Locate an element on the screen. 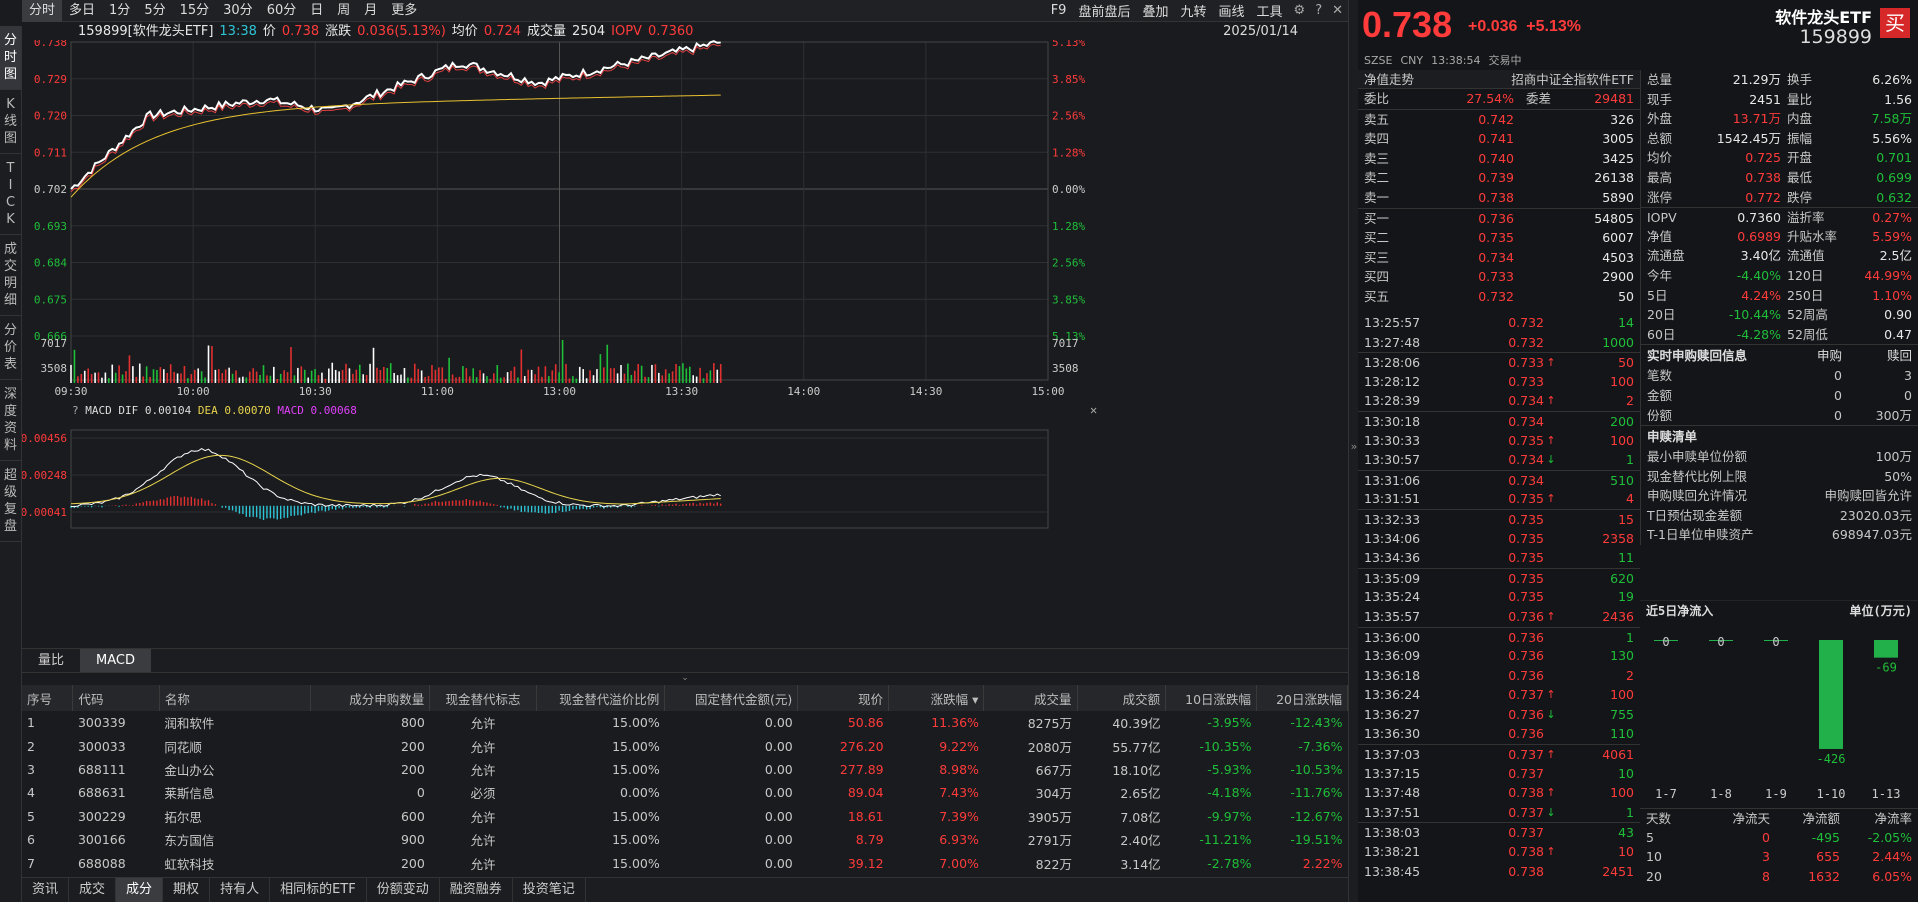 The image size is (1918, 902). column-header-6: 固定替代金额(元) is located at coordinates (731, 698).